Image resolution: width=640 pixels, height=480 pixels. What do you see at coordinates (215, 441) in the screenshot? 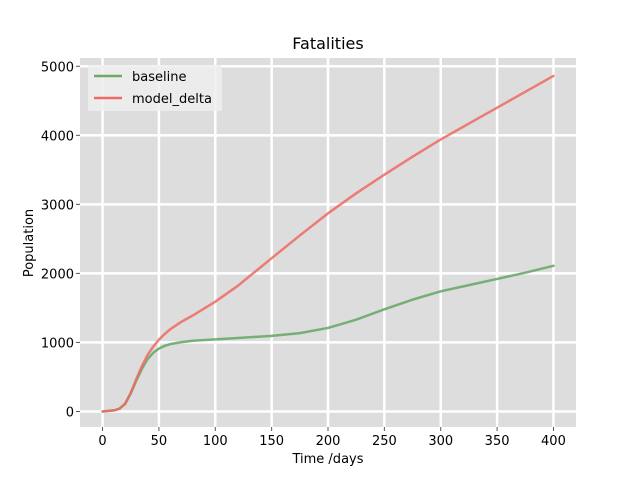
I see `x-tick-label: 100` at bounding box center [215, 441].